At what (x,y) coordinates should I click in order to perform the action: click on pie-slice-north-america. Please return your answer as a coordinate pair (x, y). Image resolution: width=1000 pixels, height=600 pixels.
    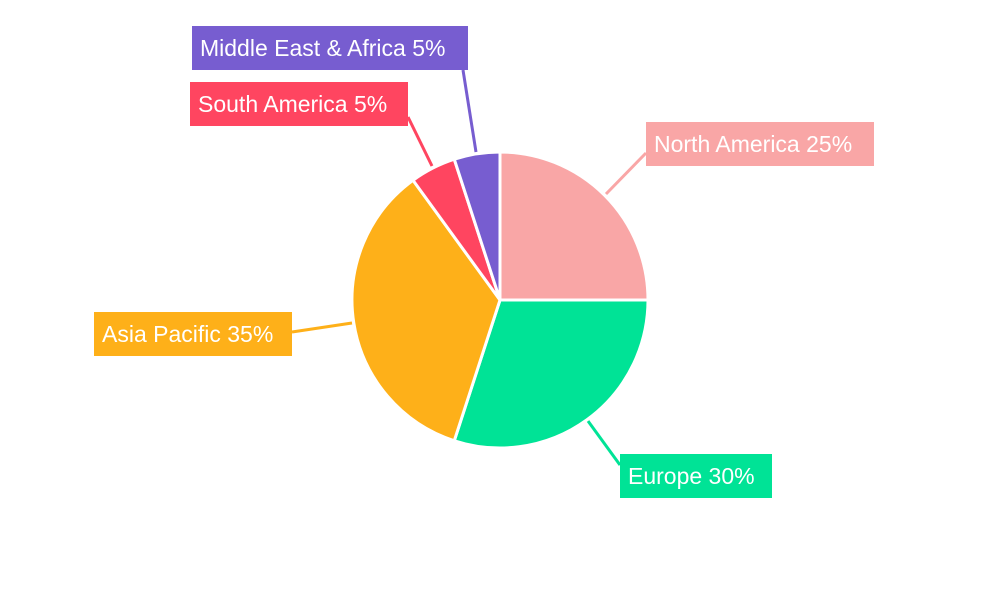
    Looking at the image, I should click on (574, 226).